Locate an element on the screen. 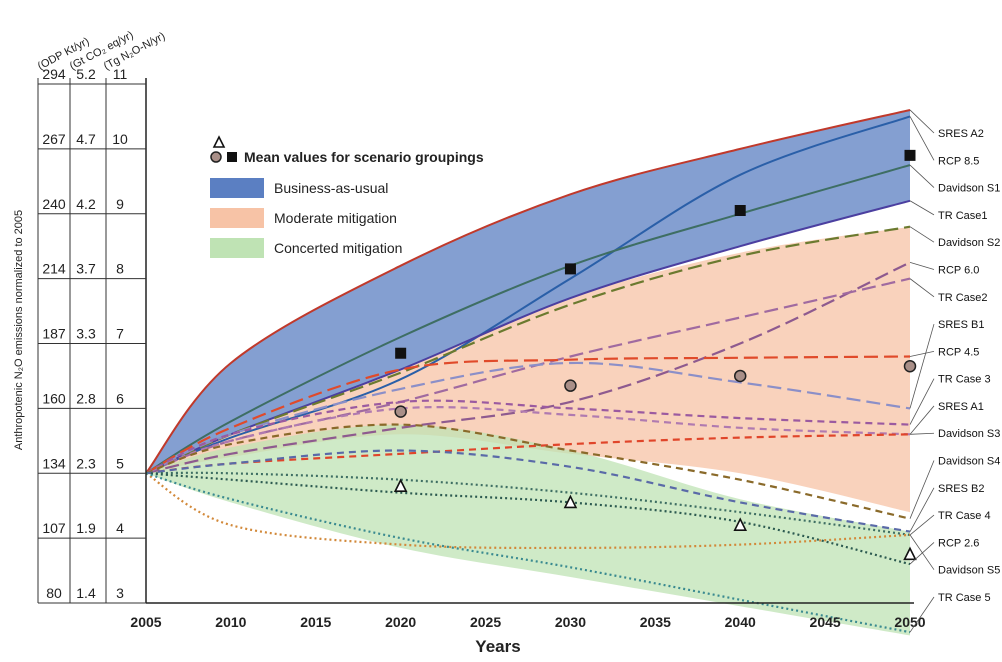 This screenshot has width=1002, height=662. y-tick-label: 2.8 is located at coordinates (86, 398).